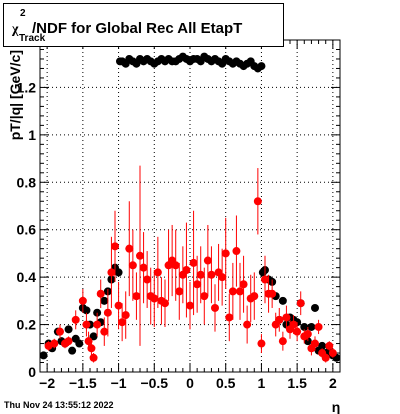 This screenshot has width=400, height=414. Describe the element at coordinates (83, 383) in the screenshot. I see `x-tick-label: −1.5` at that location.